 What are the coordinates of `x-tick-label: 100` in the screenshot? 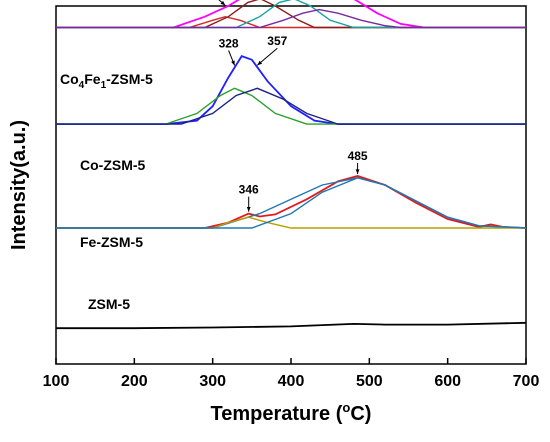 It's located at (56, 381).